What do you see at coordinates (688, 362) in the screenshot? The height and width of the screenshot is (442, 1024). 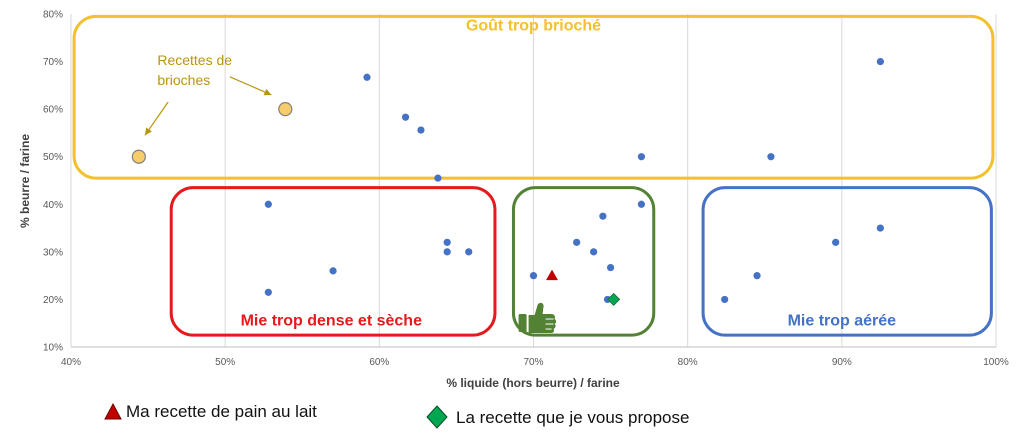 I see `x-tick-label: 80%` at bounding box center [688, 362].